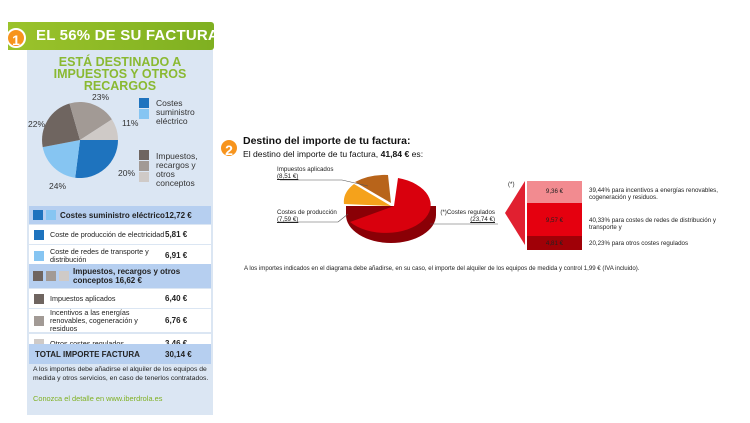  Describe the element at coordinates (176, 298) in the screenshot. I see `row-value: 6,40 €` at that location.